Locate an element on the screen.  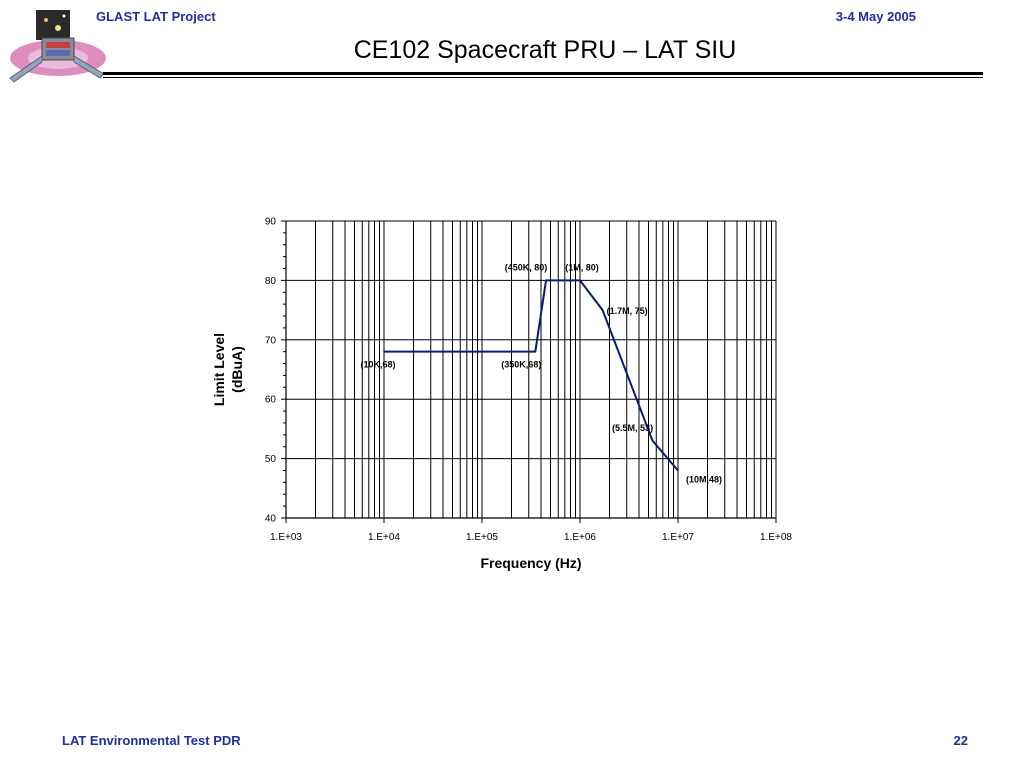
x-tick-label: 1.E+06 is located at coordinates (580, 537).